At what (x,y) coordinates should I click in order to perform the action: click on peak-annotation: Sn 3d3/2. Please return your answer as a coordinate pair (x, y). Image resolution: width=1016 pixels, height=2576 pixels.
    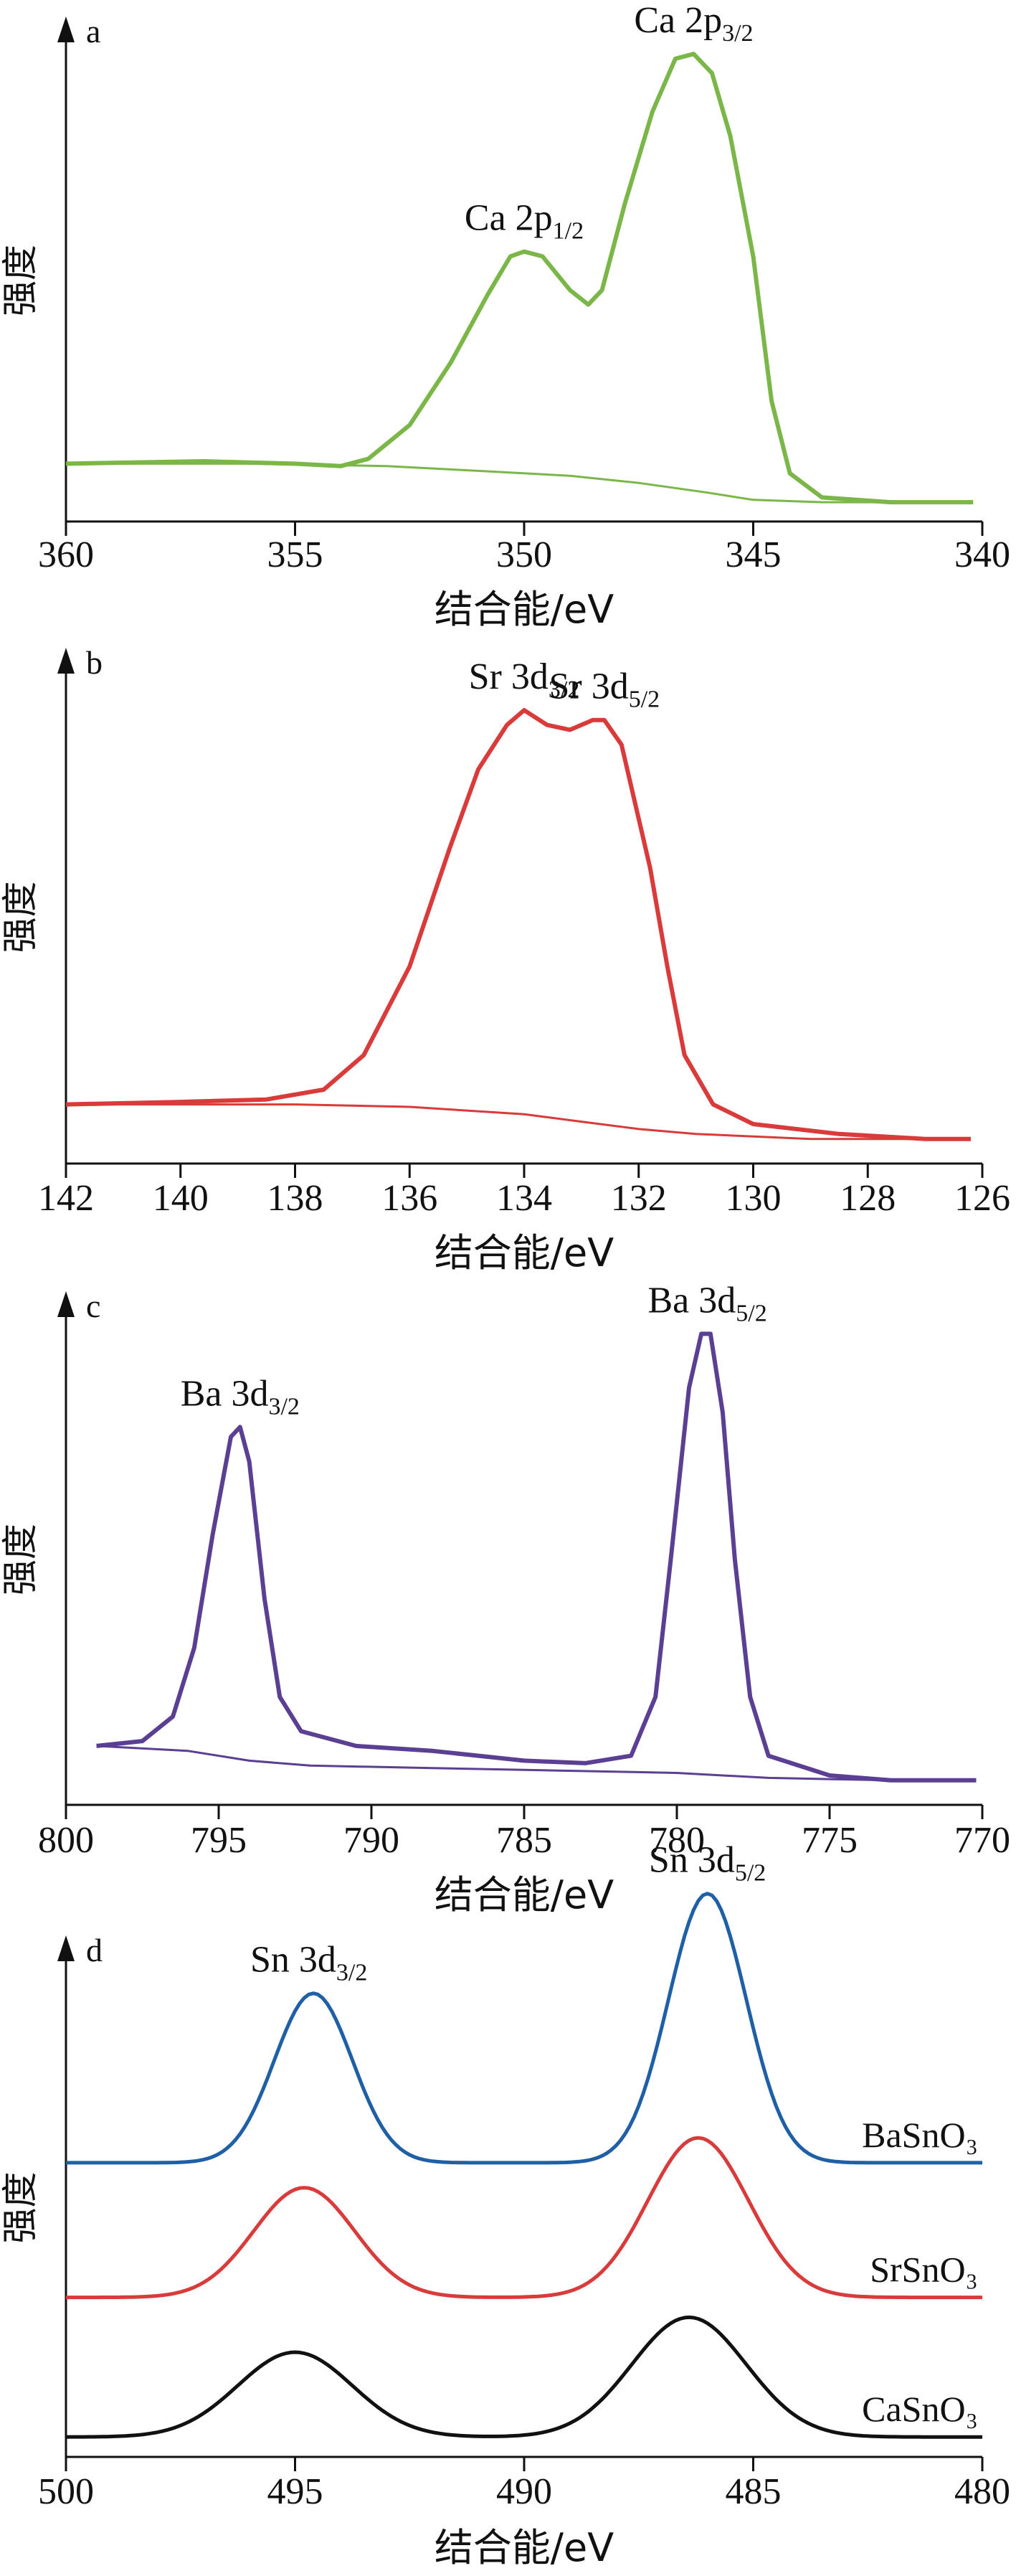
    Looking at the image, I should click on (308, 1963).